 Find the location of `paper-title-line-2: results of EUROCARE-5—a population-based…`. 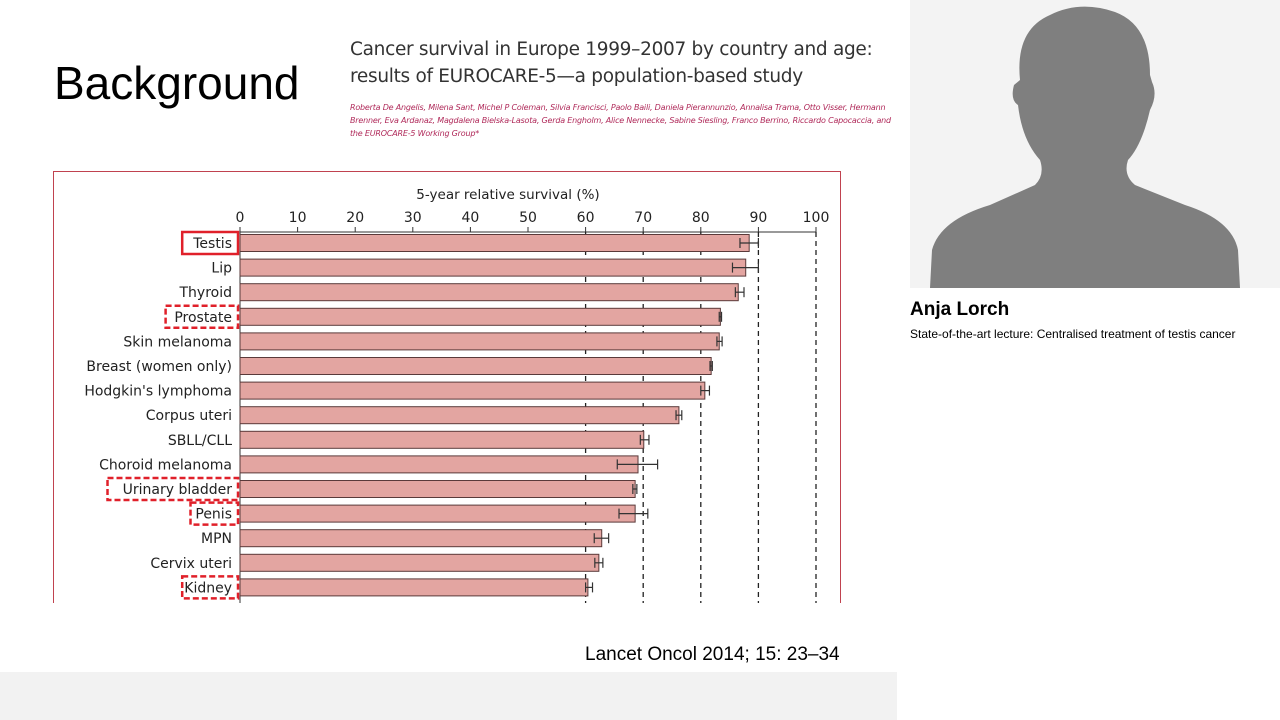

paper-title-line-2: results of EUROCARE-5—a population-based… is located at coordinates (576, 76).